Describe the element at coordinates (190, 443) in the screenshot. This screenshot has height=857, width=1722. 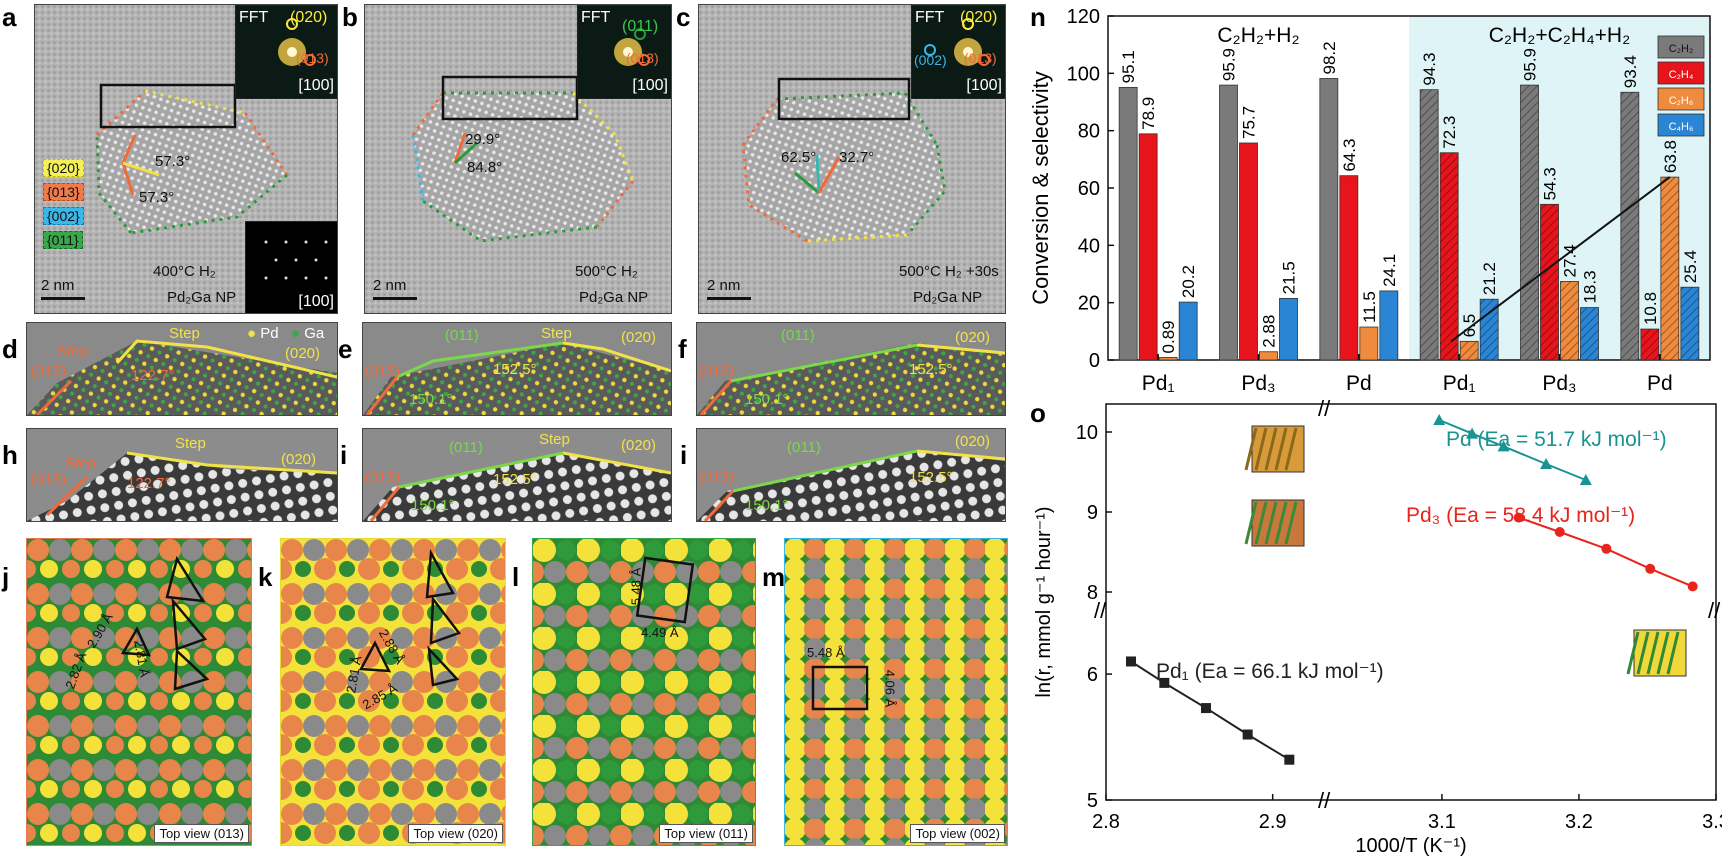
I see `strip-h-label-2: Step` at that location.